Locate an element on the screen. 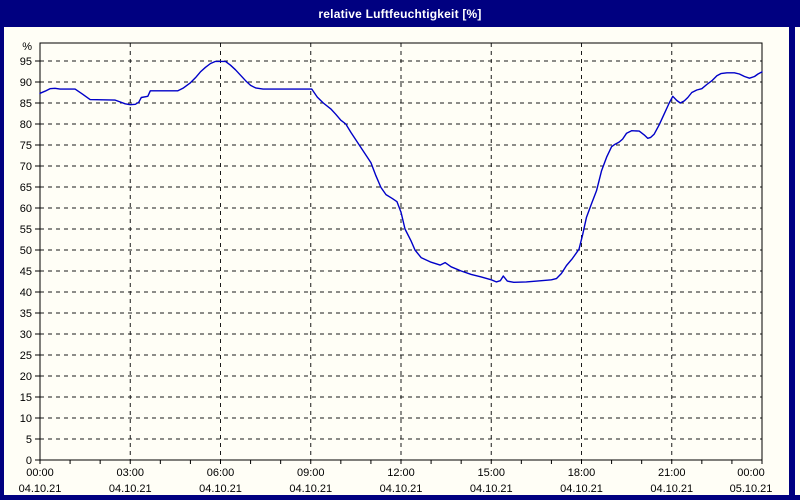 Image resolution: width=800 pixels, height=500 pixels. y-tick-label: 35 is located at coordinates (26, 314).